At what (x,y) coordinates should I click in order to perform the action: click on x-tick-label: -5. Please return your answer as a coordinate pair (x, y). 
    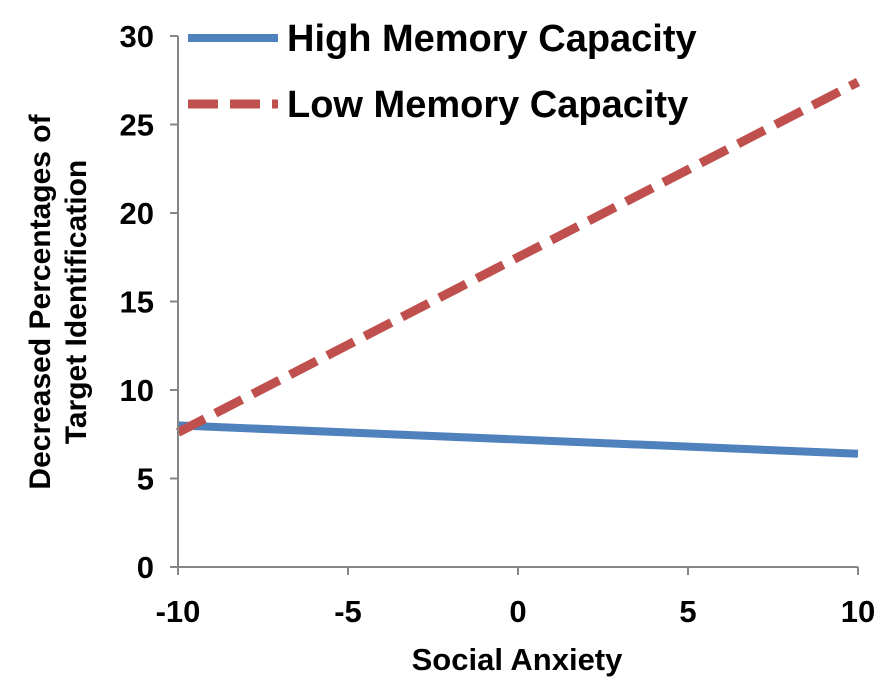
    Looking at the image, I should click on (348, 611).